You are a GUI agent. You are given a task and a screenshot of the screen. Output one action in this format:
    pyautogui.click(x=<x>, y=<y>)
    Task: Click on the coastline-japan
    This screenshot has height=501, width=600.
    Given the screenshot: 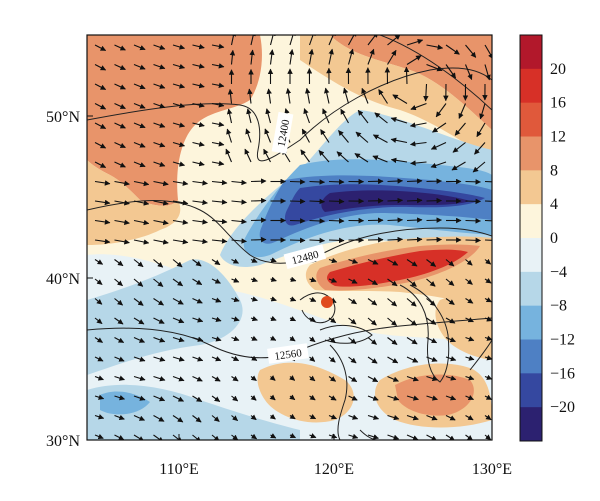 What is the action you would take?
    pyautogui.click(x=480, y=355)
    